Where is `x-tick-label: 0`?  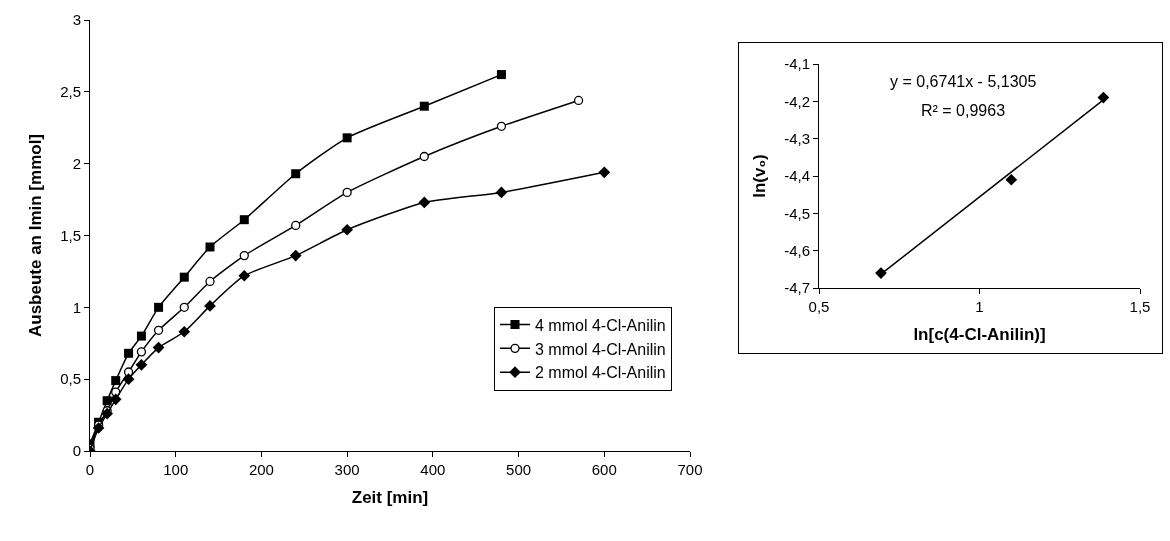 x-tick-label: 0 is located at coordinates (90, 469).